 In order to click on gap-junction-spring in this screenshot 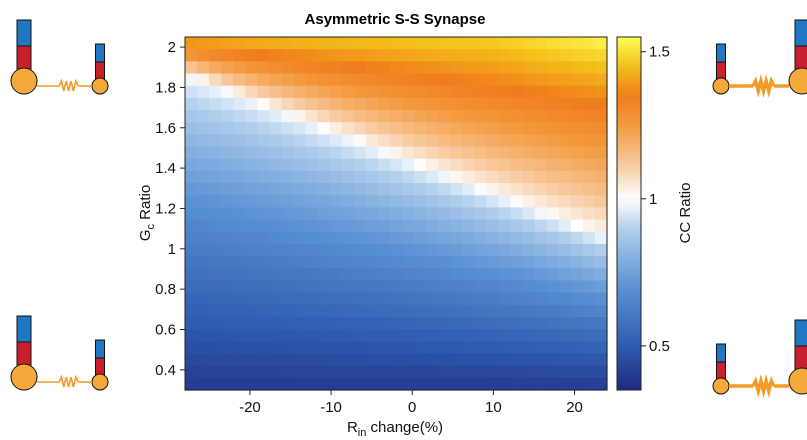, I will do `click(763, 386)`.